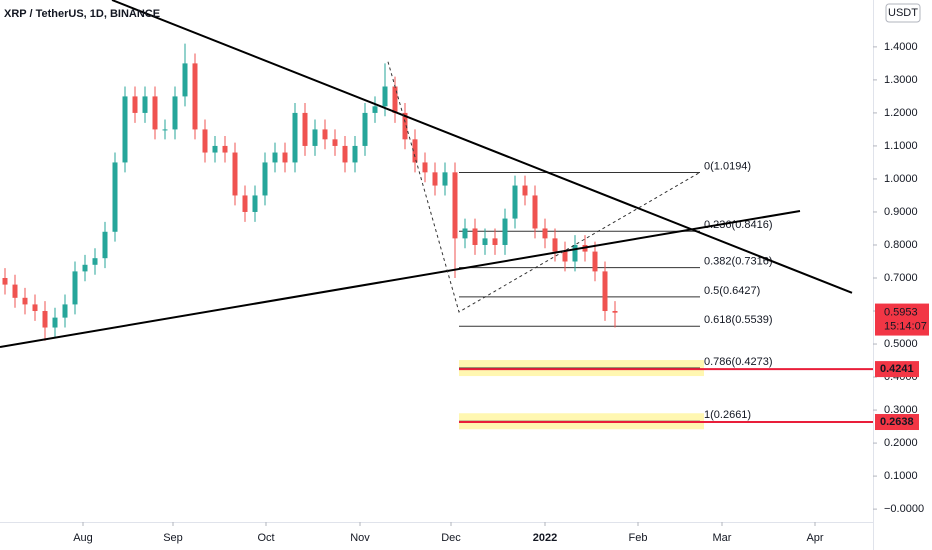  Describe the element at coordinates (901, 179) in the screenshot. I see `y-tick-label: 1.0000` at that location.